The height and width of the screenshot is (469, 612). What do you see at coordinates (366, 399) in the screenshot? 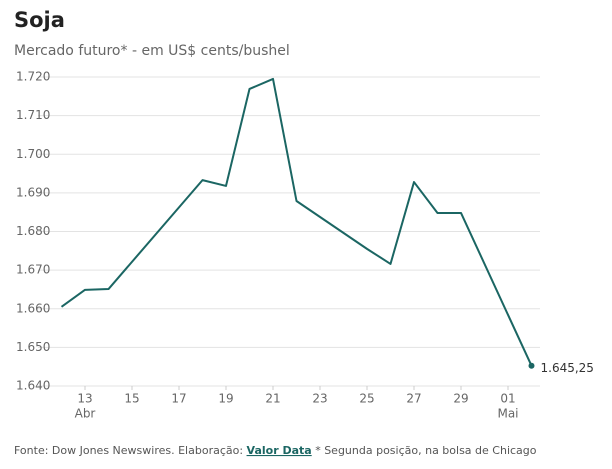
I see `x-tick-label: 25` at bounding box center [366, 399].